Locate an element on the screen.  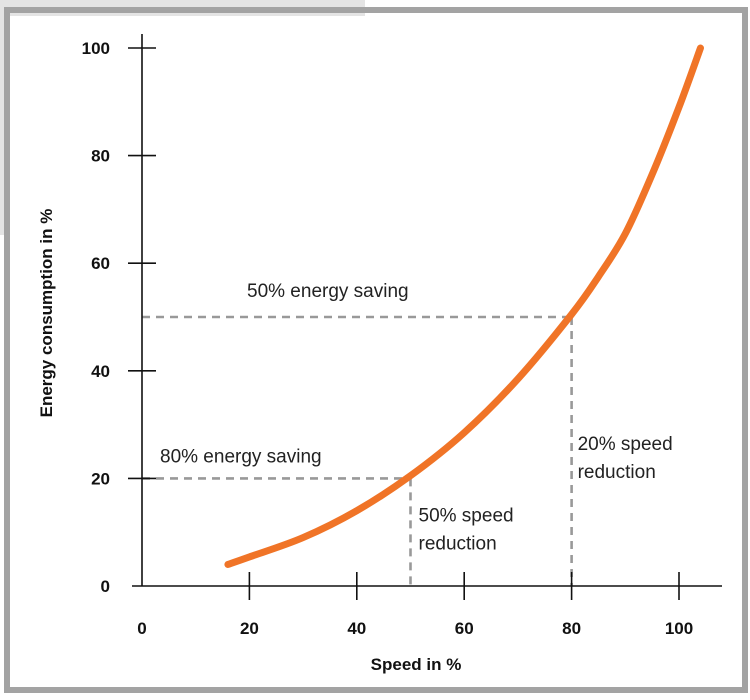
x-tick-label-60: 60 is located at coordinates (464, 628).